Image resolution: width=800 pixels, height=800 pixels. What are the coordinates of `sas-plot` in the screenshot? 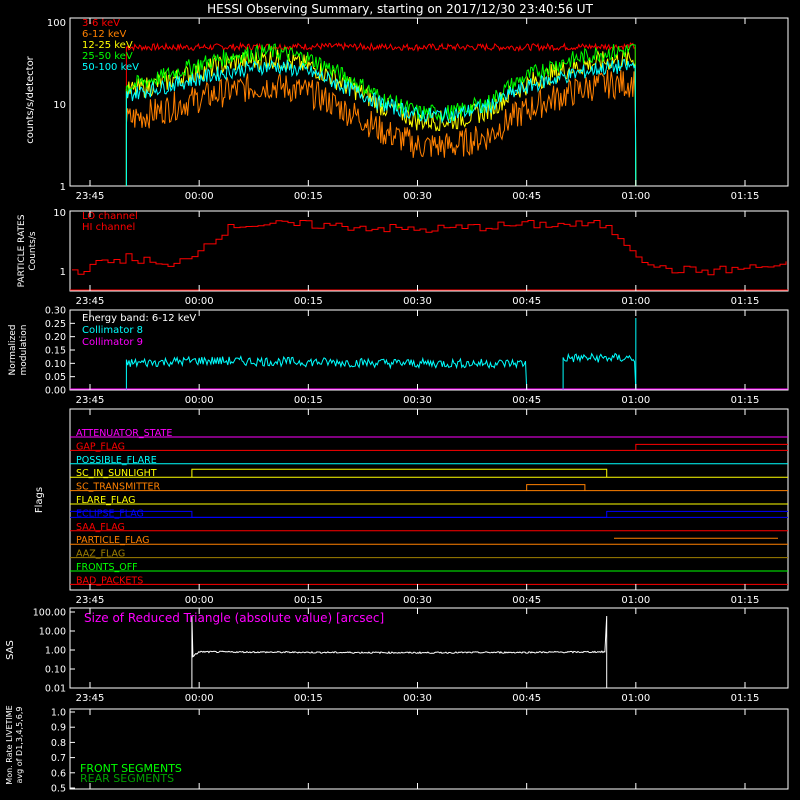 It's located at (399, 651).